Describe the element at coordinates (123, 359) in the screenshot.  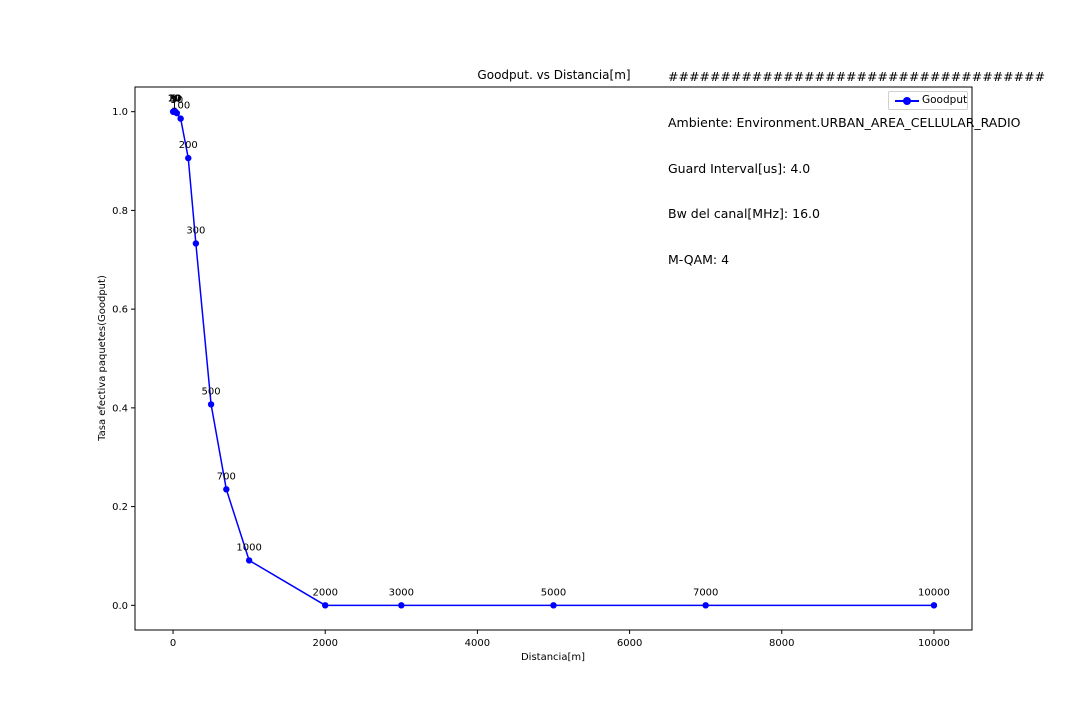
I see `y-axis-ticks: 0.0 0.2 0.4 0.6 0.8 1.0` at that location.